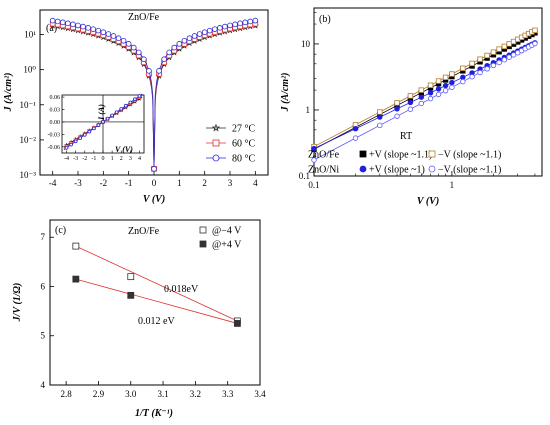  What do you see at coordinates (156, 321) in the screenshot?
I see `panel-c-fit-label-plus4v: 0.012 eV` at bounding box center [156, 321].